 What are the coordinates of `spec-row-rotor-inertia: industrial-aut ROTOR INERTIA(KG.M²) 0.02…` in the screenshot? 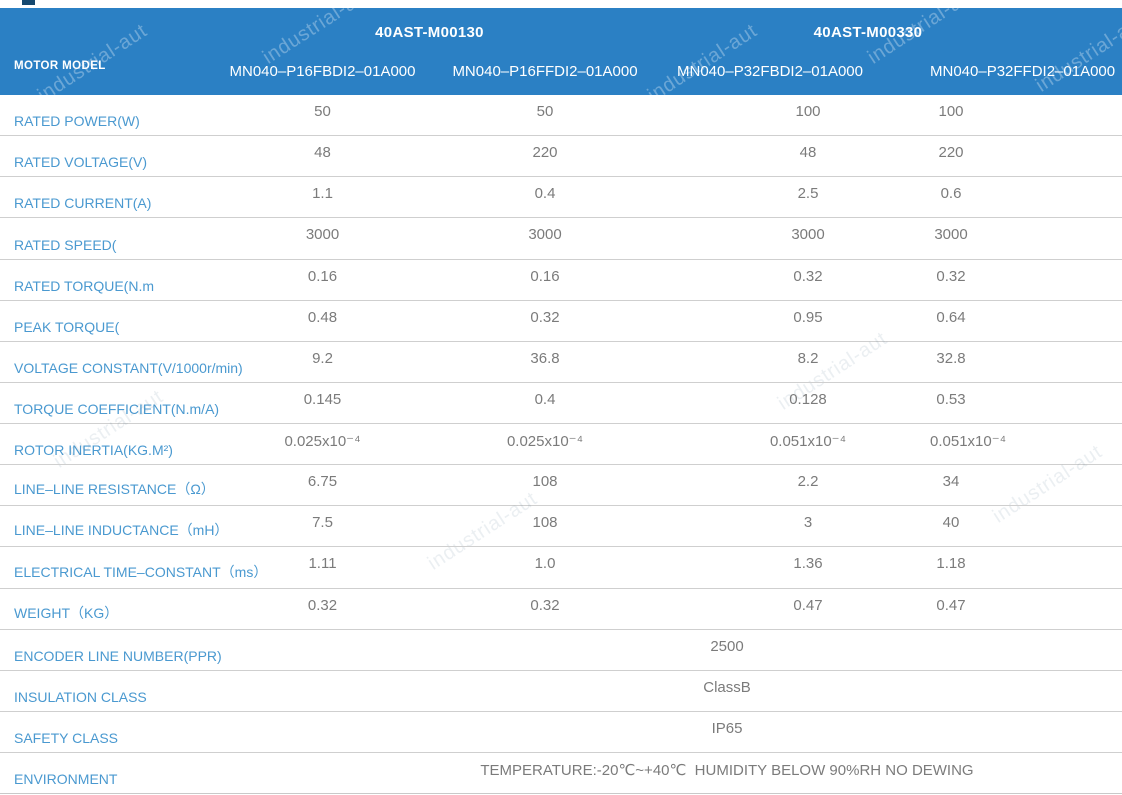 It's located at (561, 429).